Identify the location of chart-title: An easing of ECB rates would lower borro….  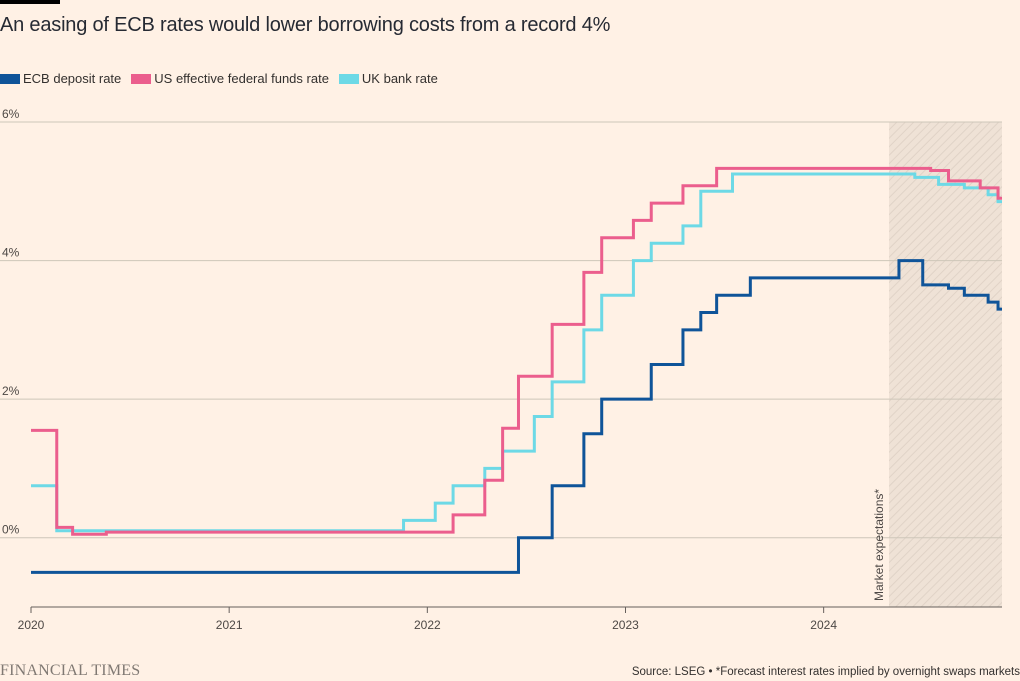
(305, 25).